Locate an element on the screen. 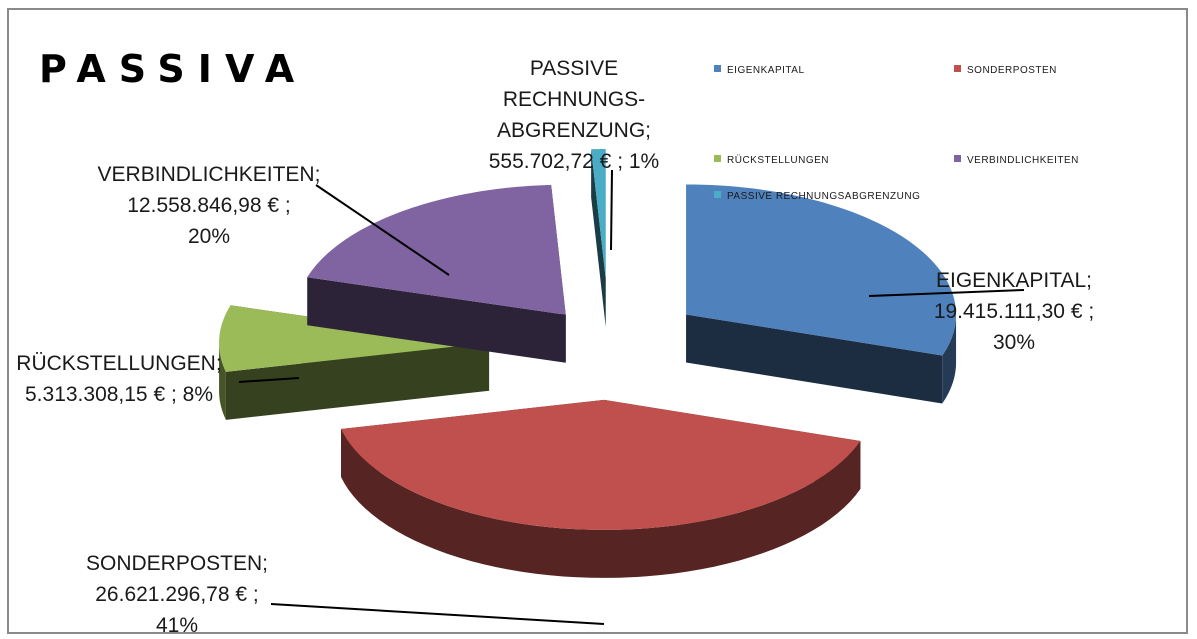 This screenshot has height=639, width=1197. pie-slice-sonderposten is located at coordinates (601, 488).